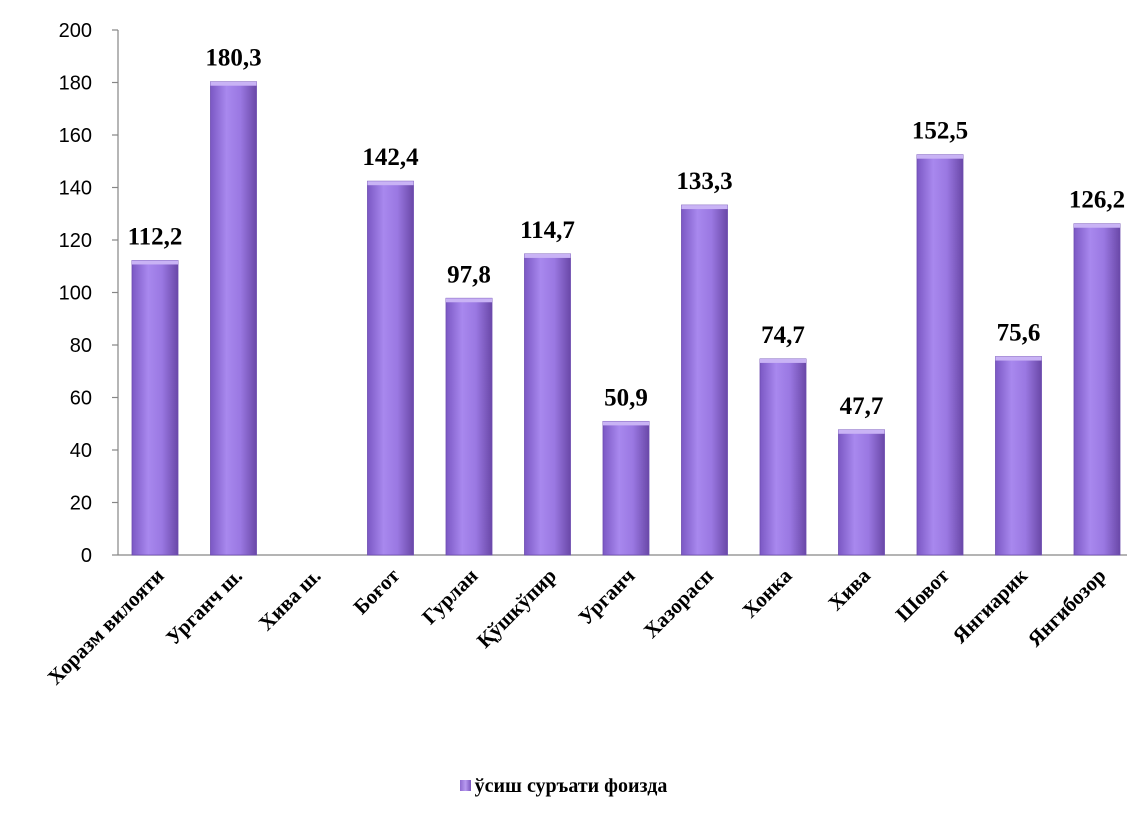 The width and height of the screenshot is (1127, 828). I want to click on data-label: 47,7, so click(862, 406).